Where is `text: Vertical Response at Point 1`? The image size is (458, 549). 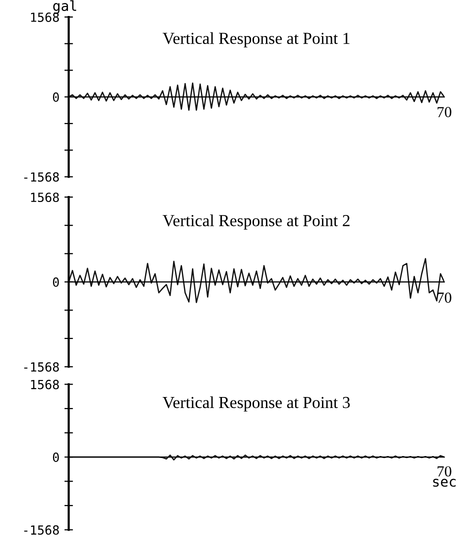 text: Vertical Response at Point 1 is located at coordinates (256, 40).